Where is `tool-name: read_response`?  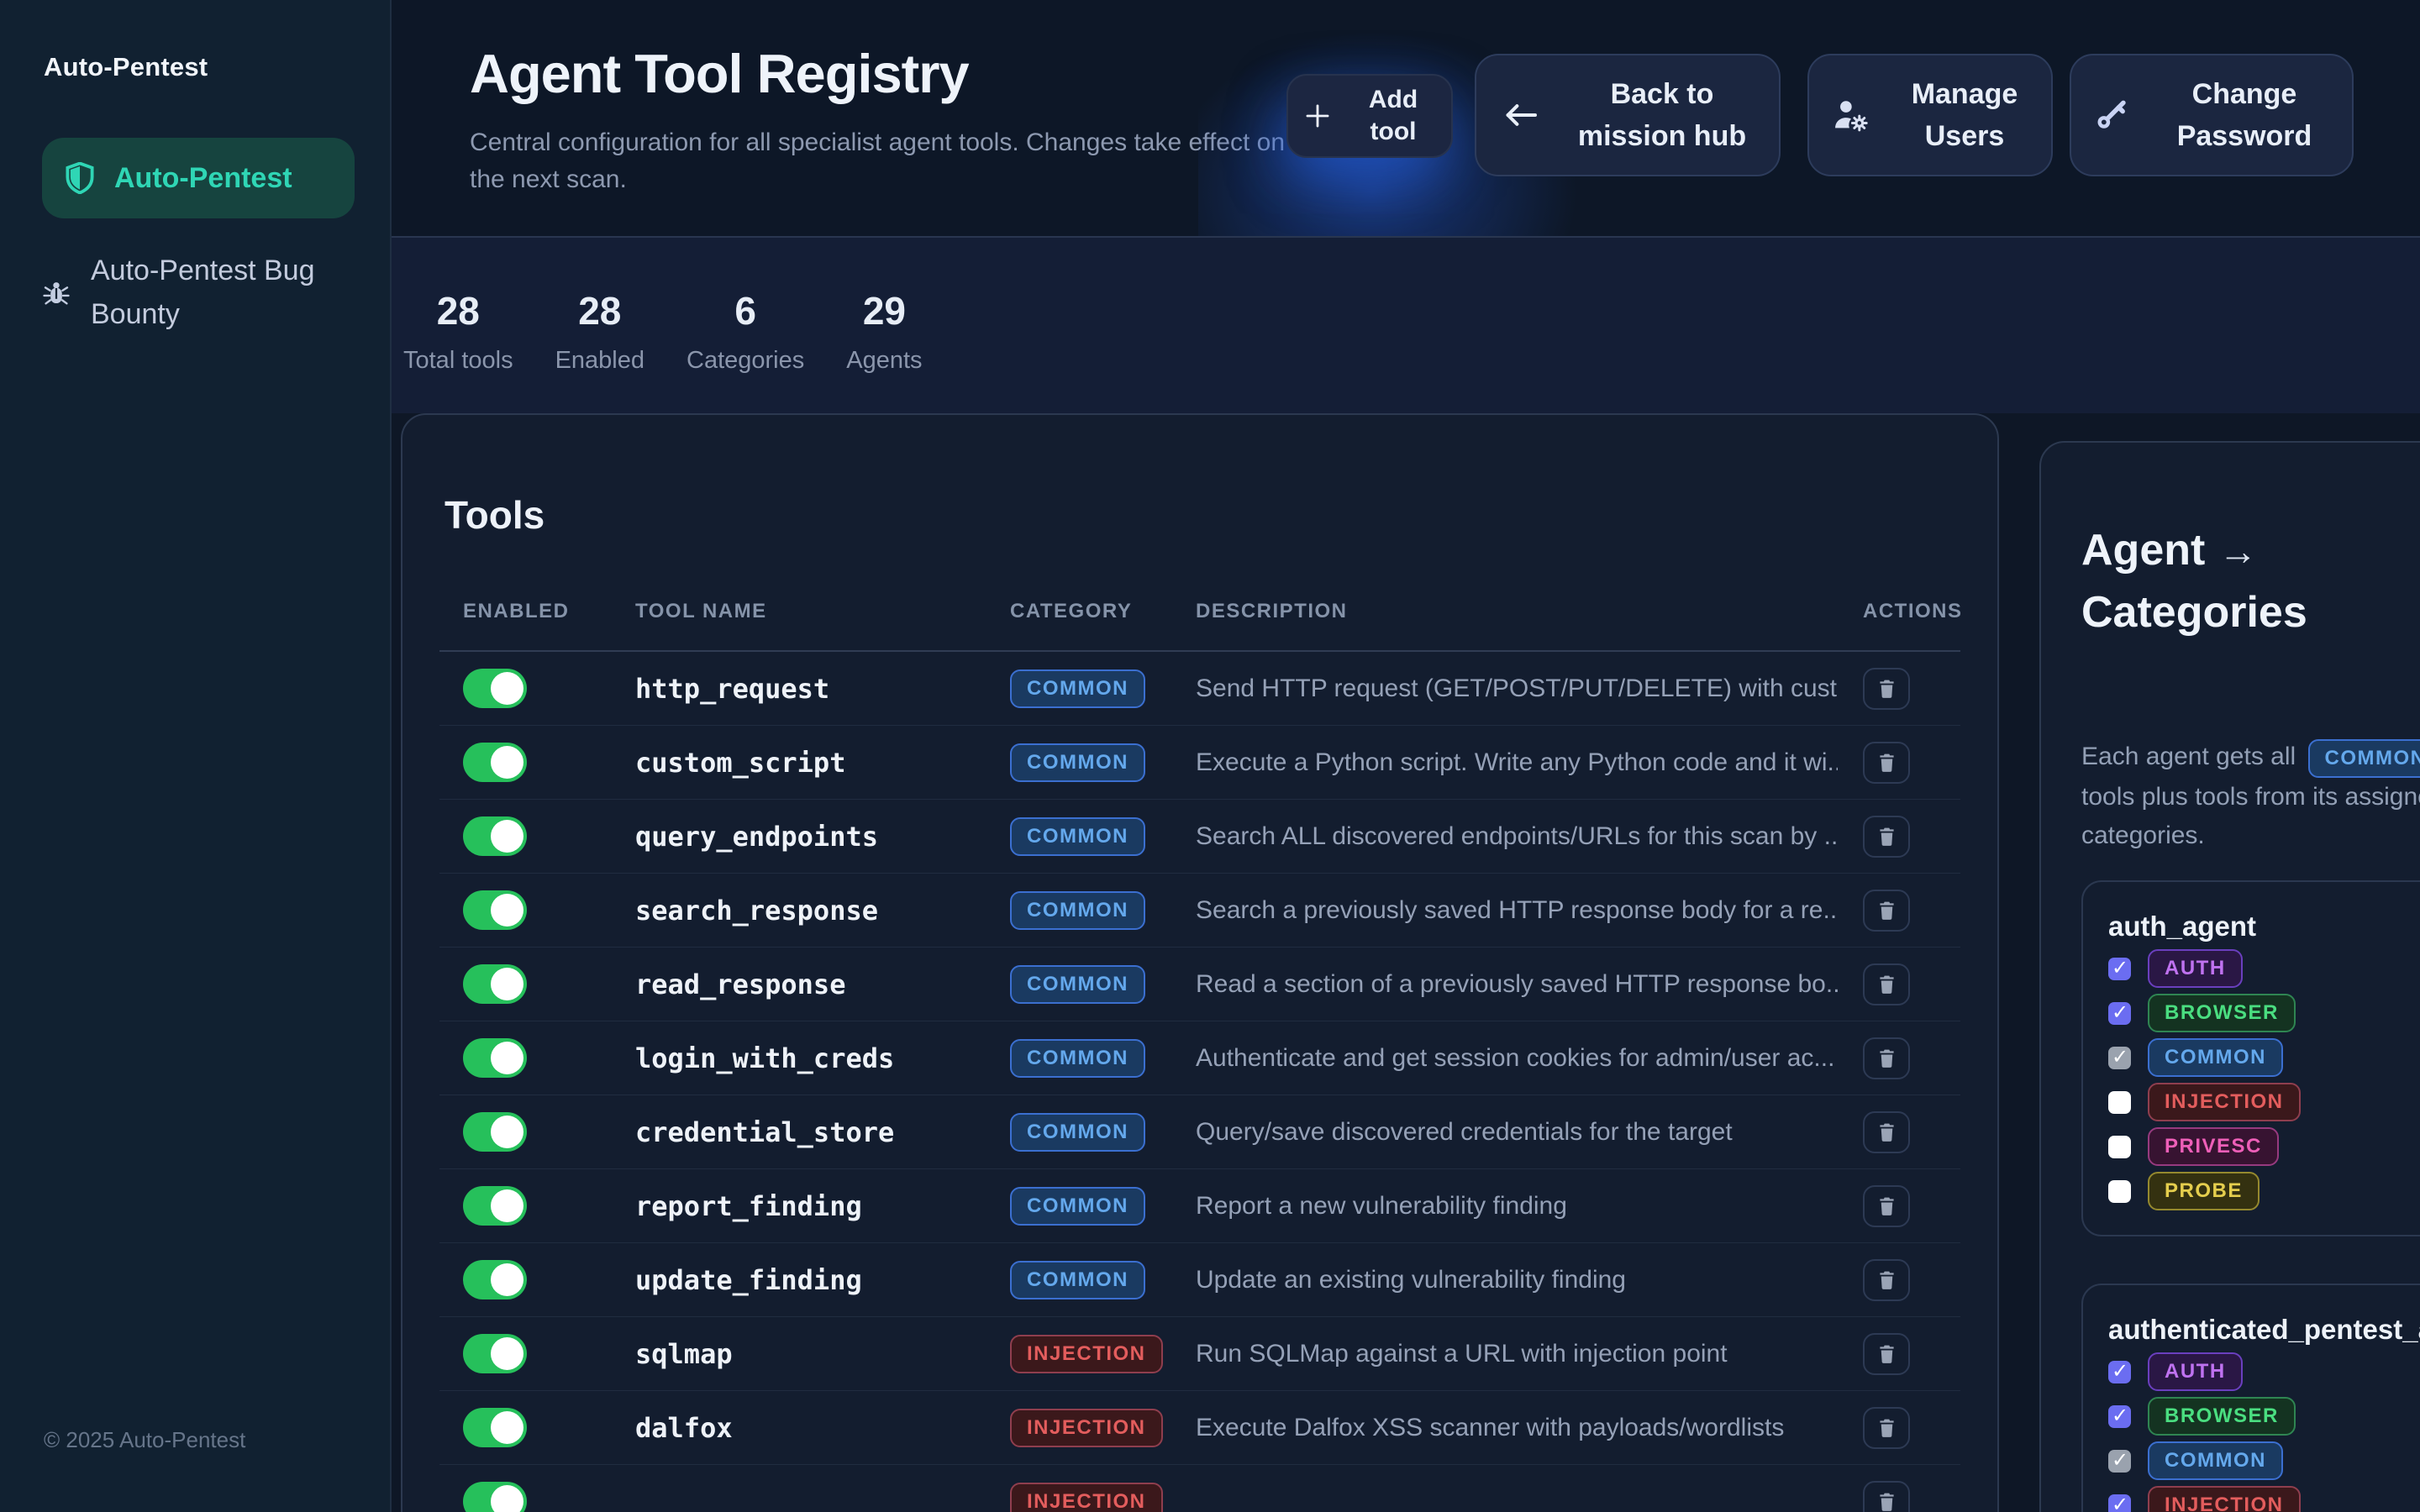
tool-name: read_response is located at coordinates (740, 984).